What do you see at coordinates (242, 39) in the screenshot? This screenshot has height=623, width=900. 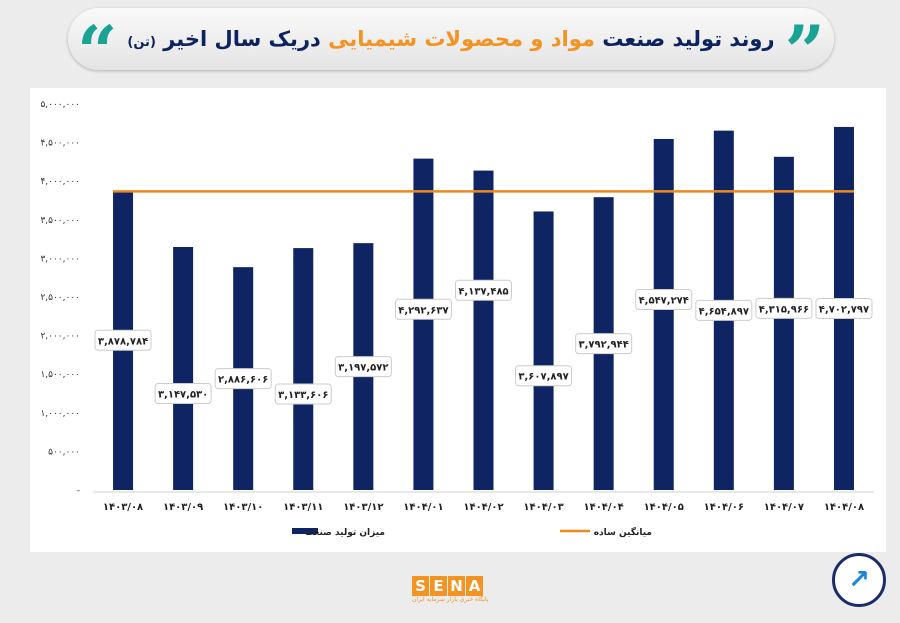 I see `title-part2: دریک سال اخیر` at bounding box center [242, 39].